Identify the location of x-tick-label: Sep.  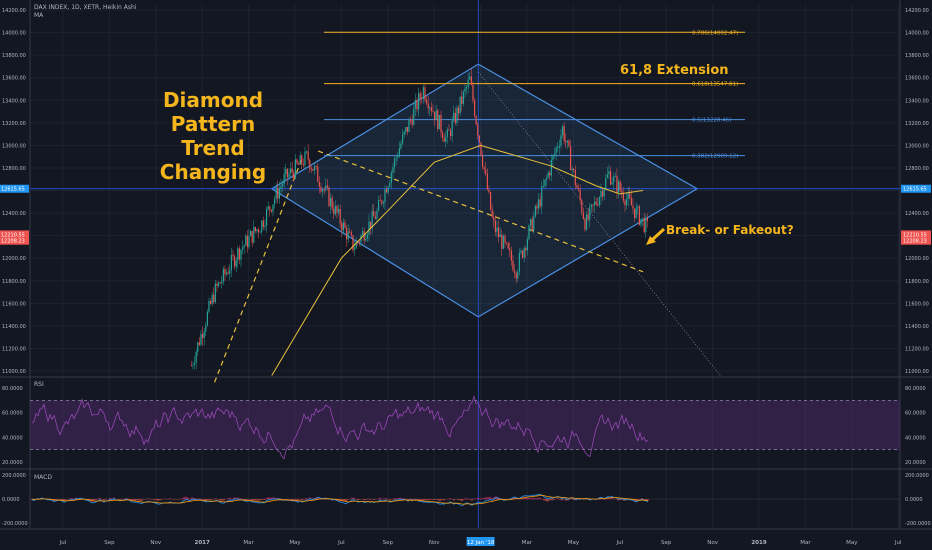
(109, 543).